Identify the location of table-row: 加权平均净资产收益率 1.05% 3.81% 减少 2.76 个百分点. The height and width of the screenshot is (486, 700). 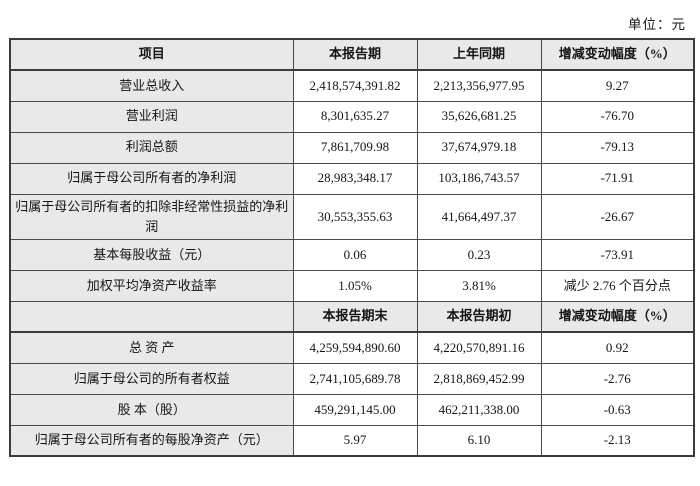
(352, 285).